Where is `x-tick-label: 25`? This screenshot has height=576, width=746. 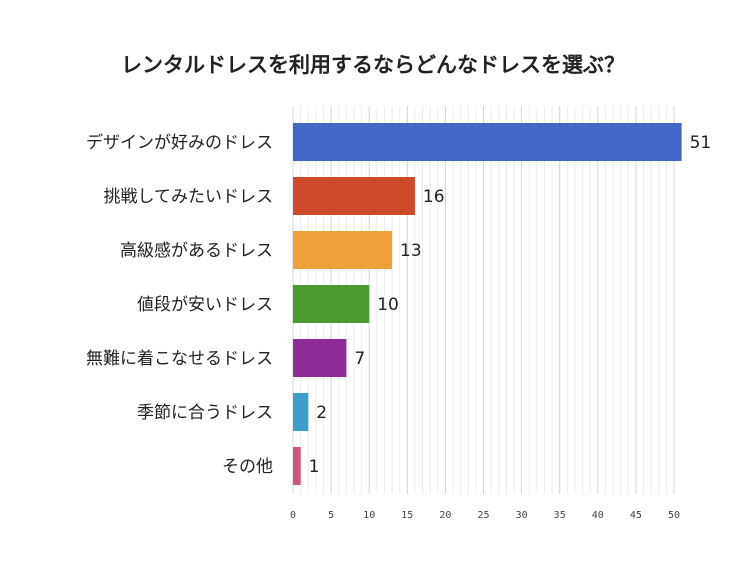 x-tick-label: 25 is located at coordinates (483, 515).